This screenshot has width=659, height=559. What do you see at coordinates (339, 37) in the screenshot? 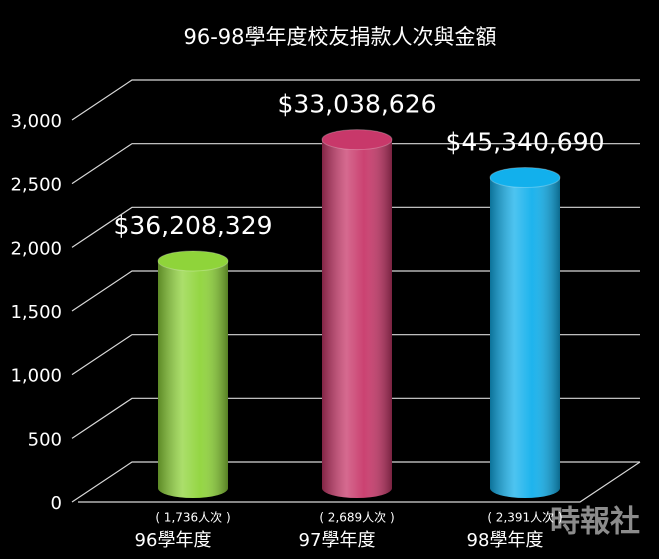
I see `chart-title: 96-98學年度校友捐款人次與金額` at bounding box center [339, 37].